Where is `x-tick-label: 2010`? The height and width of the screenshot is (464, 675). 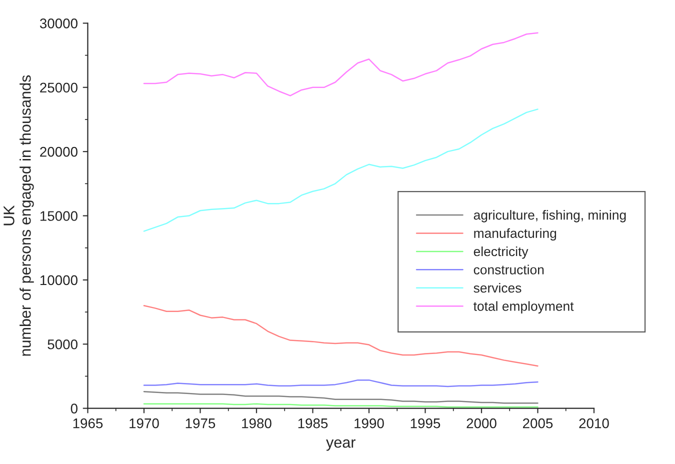
x-tick-label: 2010 is located at coordinates (594, 423).